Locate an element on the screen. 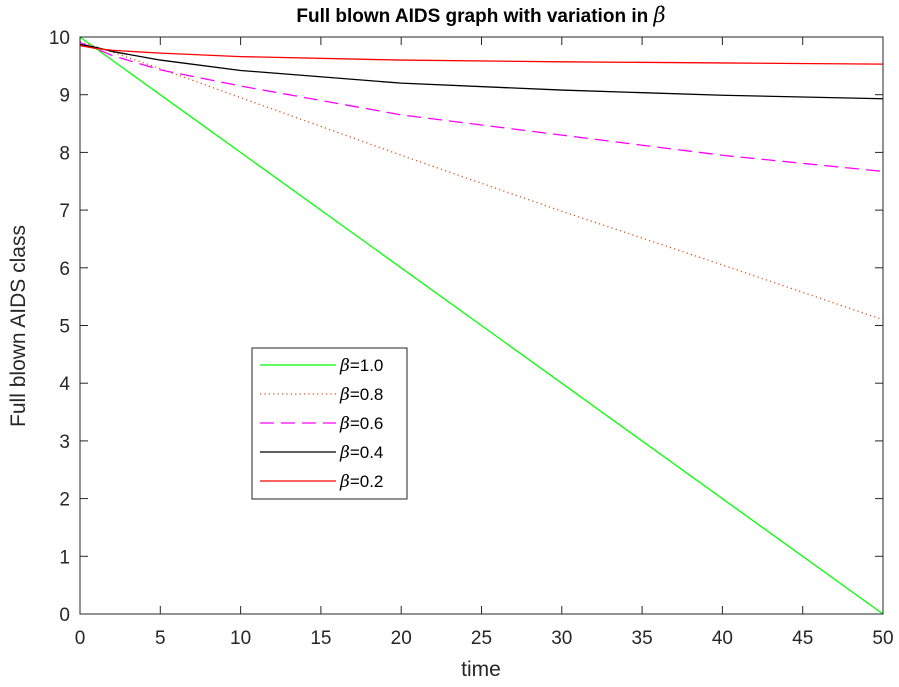 The height and width of the screenshot is (687, 899). legend-value-4: =0.2 is located at coordinates (367, 481).